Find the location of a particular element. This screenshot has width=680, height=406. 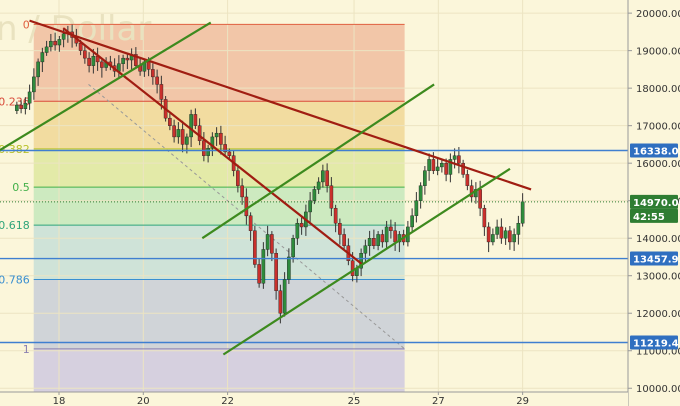

price-badge-label: 13457.93 is located at coordinates (656, 260).